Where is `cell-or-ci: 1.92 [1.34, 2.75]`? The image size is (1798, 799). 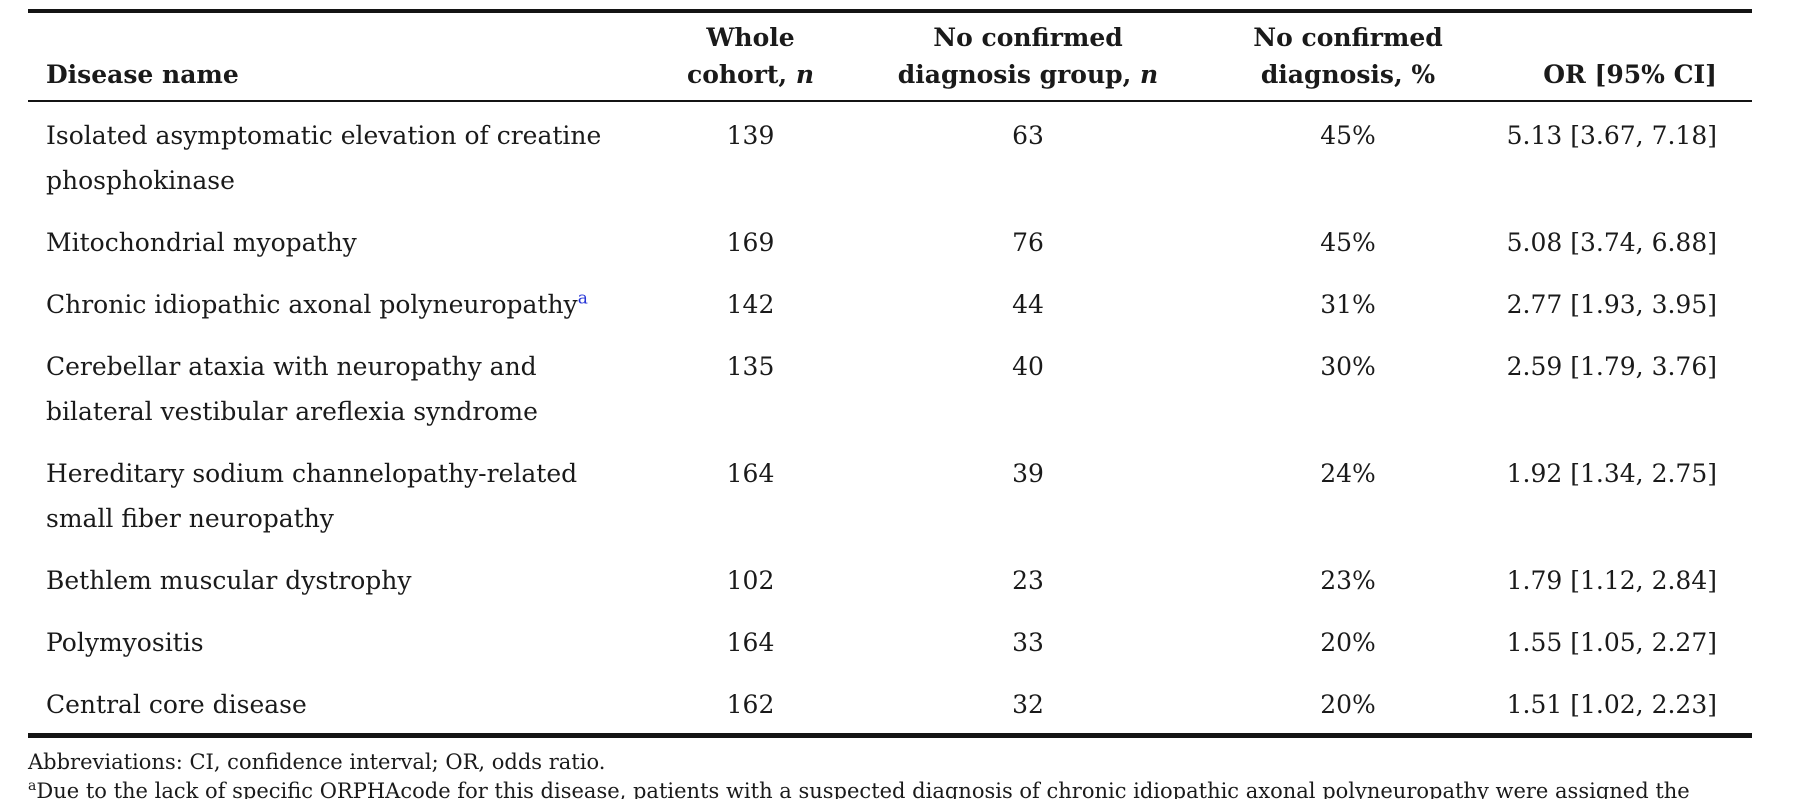
cell-or-ci: 1.92 [1.34, 2.75] is located at coordinates (1611, 473).